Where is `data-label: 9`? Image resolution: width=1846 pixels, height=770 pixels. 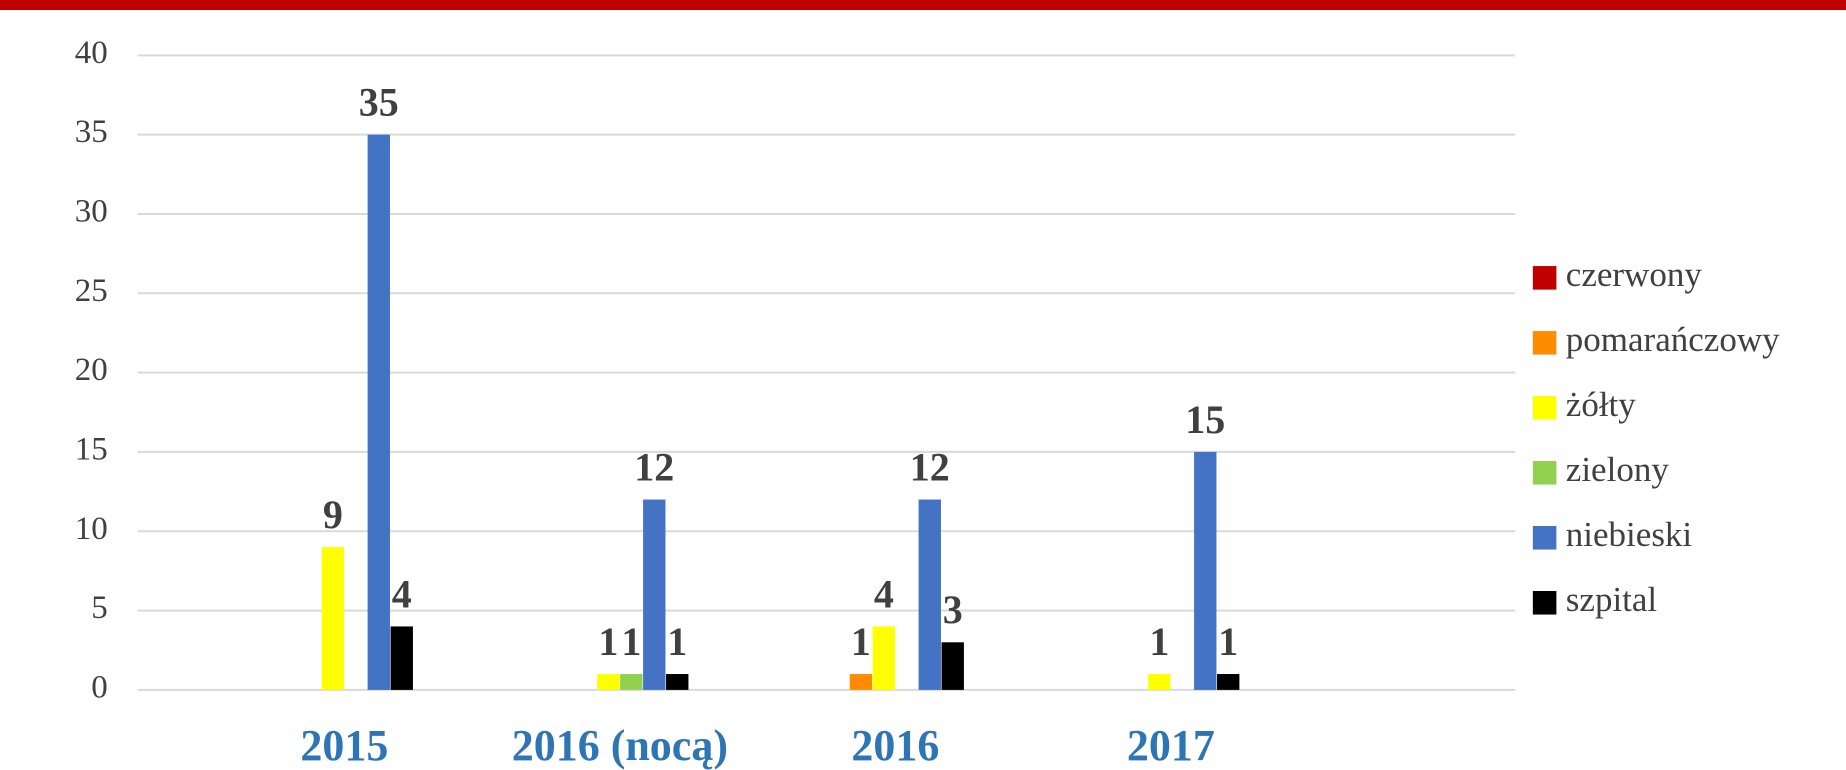
data-label: 9 is located at coordinates (333, 514).